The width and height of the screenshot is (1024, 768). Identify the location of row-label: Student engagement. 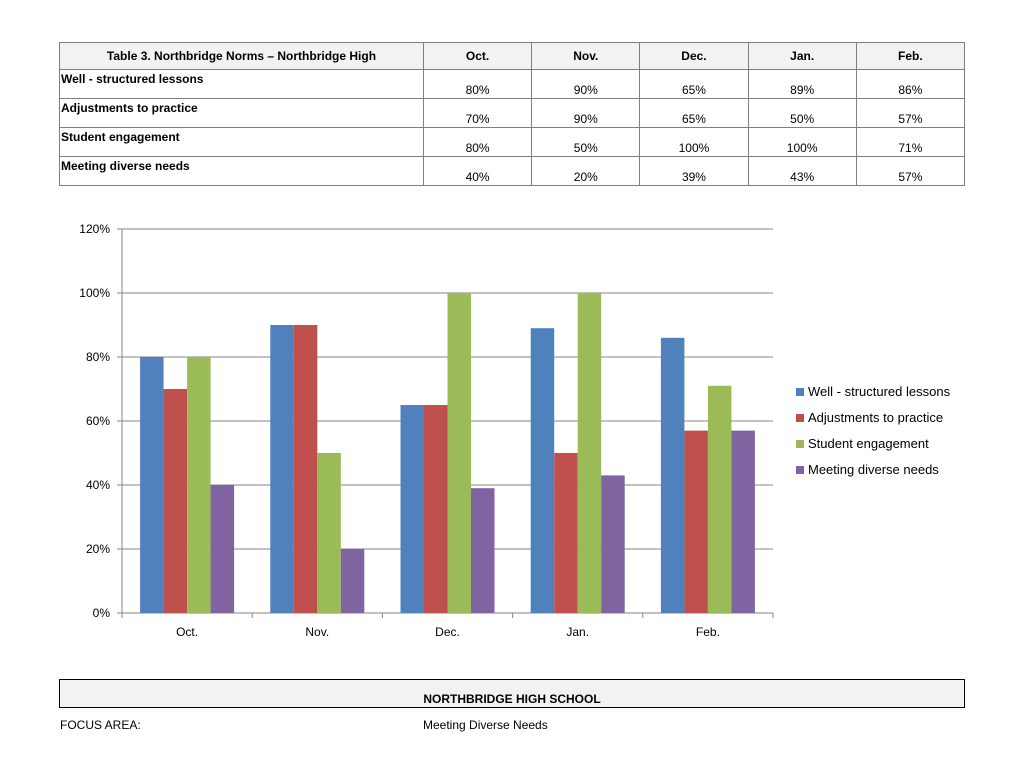
(241, 142).